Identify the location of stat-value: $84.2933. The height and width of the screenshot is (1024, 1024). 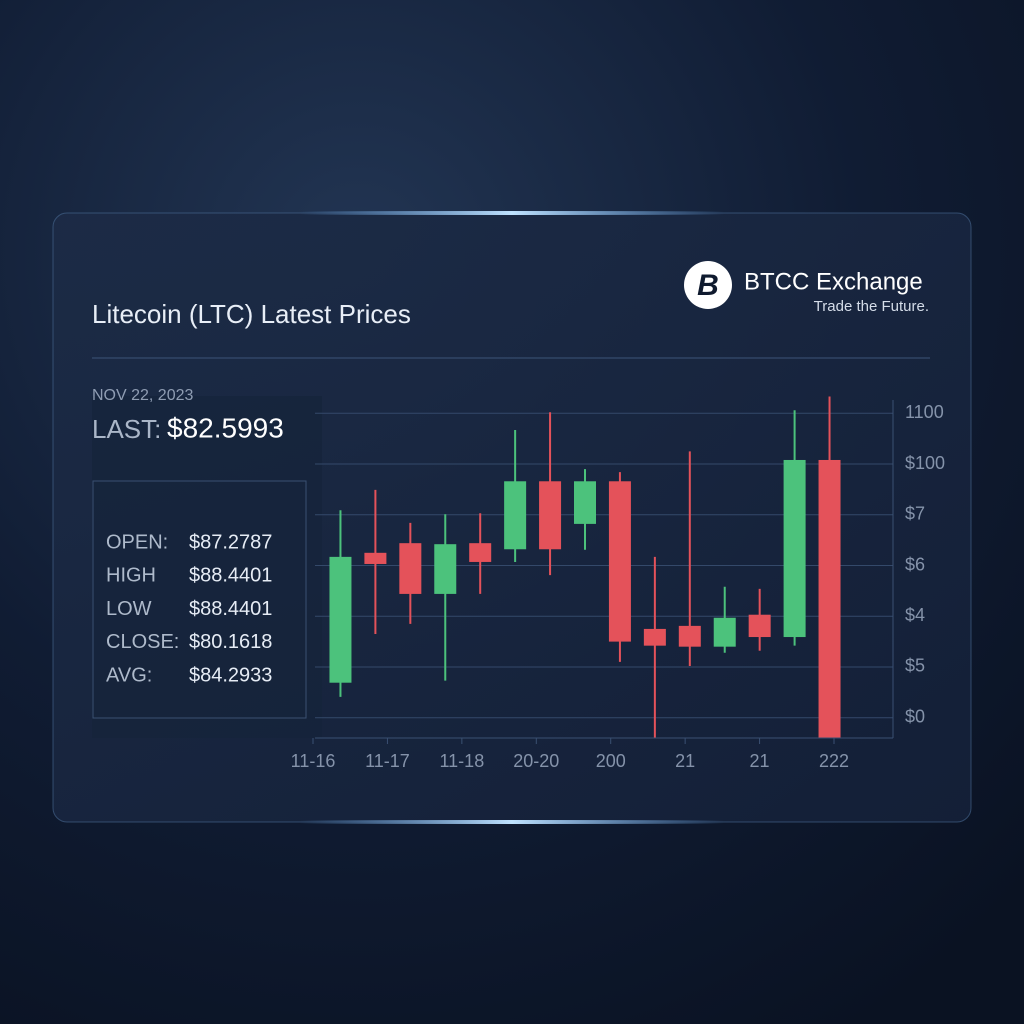
(230, 675).